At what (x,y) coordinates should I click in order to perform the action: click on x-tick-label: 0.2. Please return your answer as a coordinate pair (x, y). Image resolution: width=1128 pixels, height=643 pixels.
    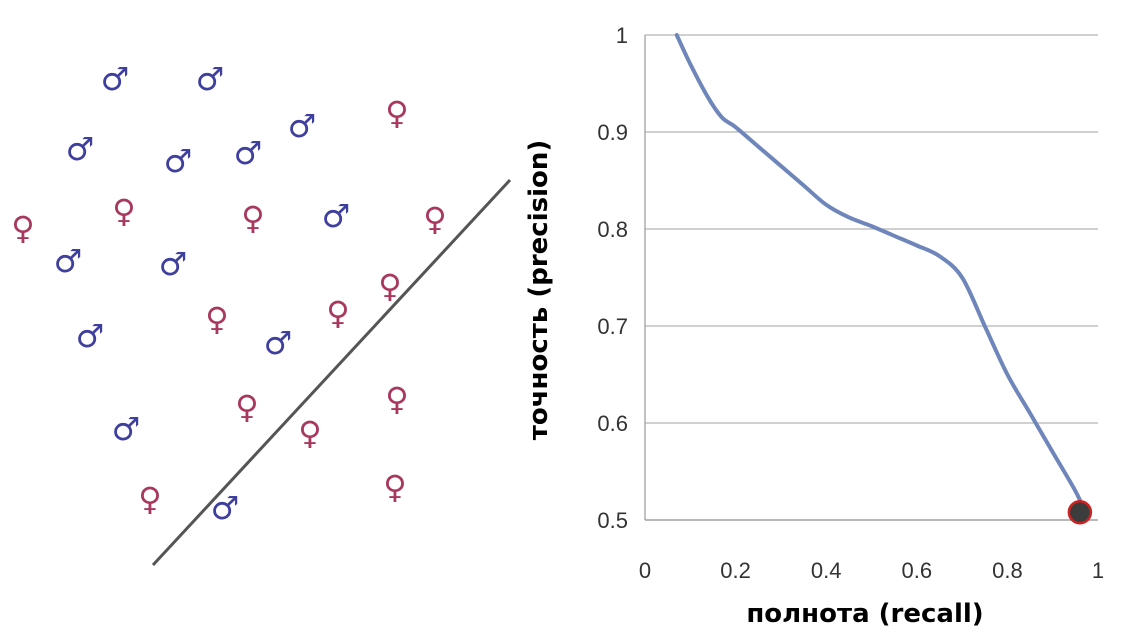
    Looking at the image, I should click on (735, 570).